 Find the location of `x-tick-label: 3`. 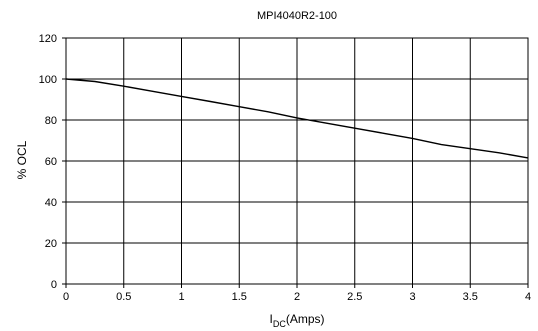

x-tick-label: 3 is located at coordinates (412, 297).